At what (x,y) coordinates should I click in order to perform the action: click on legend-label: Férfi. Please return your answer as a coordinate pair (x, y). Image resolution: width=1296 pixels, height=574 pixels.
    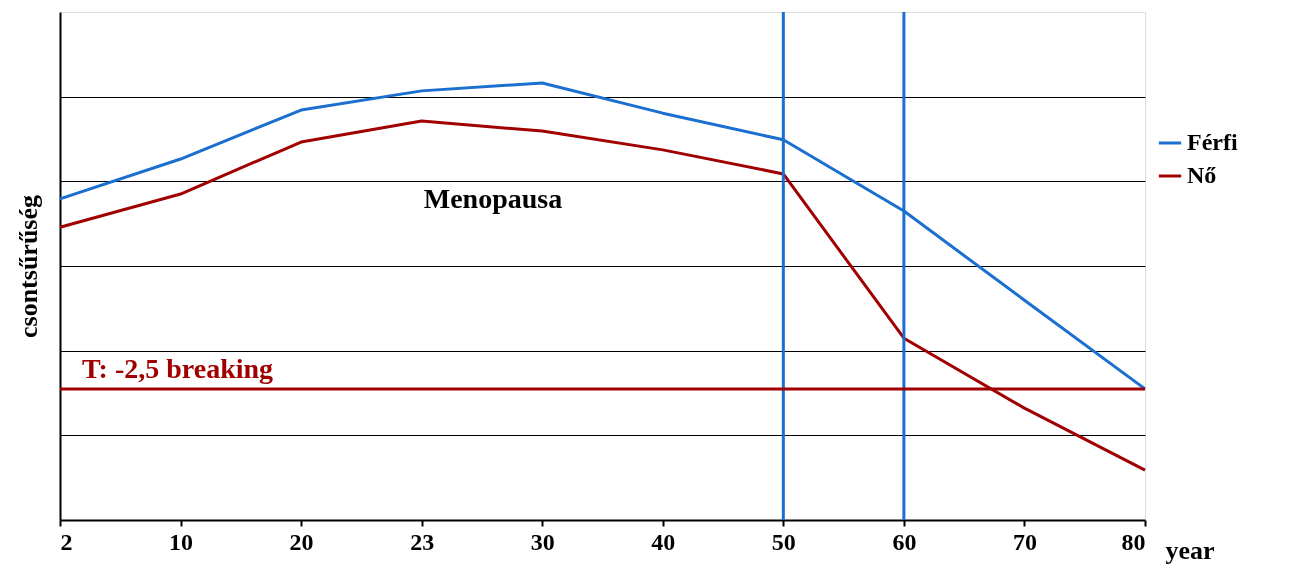
    Looking at the image, I should click on (1212, 142).